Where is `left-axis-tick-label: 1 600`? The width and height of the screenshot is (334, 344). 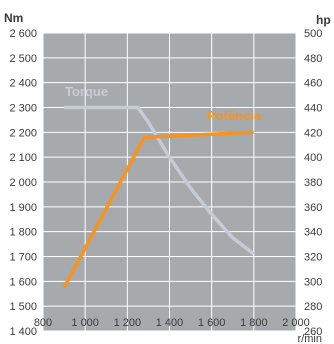 left-axis-tick-label: 1 600 is located at coordinates (23, 282).